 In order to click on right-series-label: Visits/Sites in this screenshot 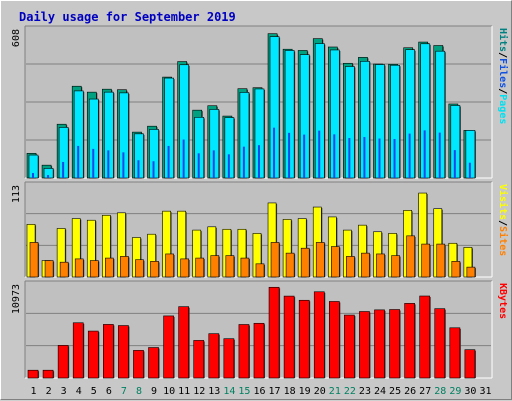, I will do `click(503, 220)`.